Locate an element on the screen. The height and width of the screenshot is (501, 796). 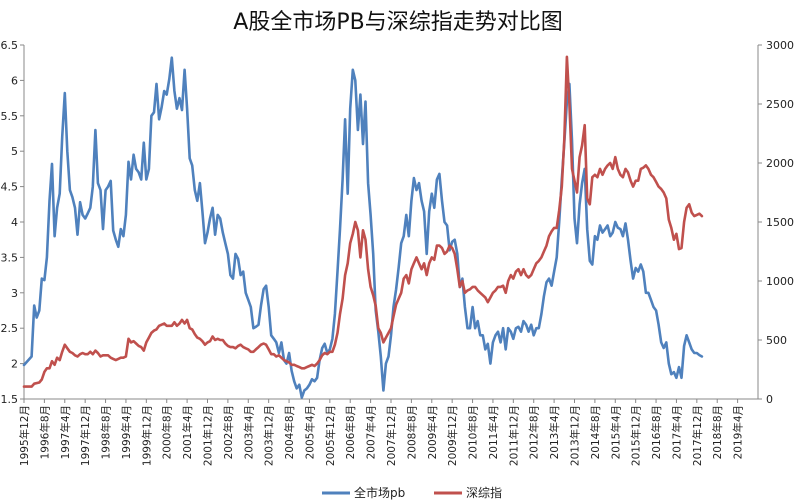
x-tick-label: 2009年12月 is located at coordinates (452, 435).